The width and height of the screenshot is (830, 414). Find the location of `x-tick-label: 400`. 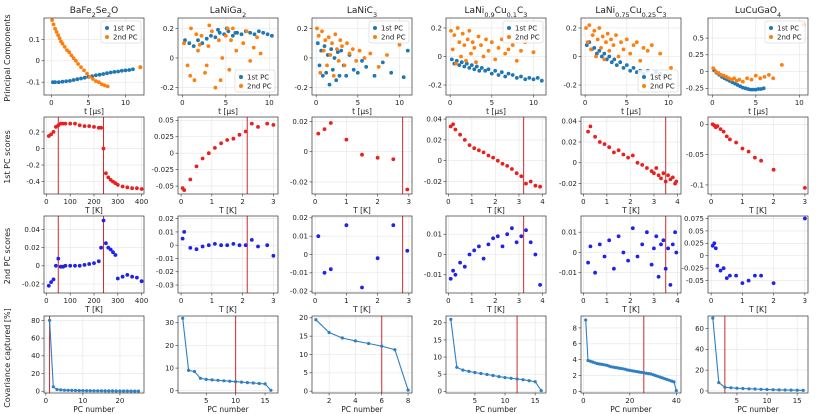

x-tick-label: 400 is located at coordinates (141, 202).